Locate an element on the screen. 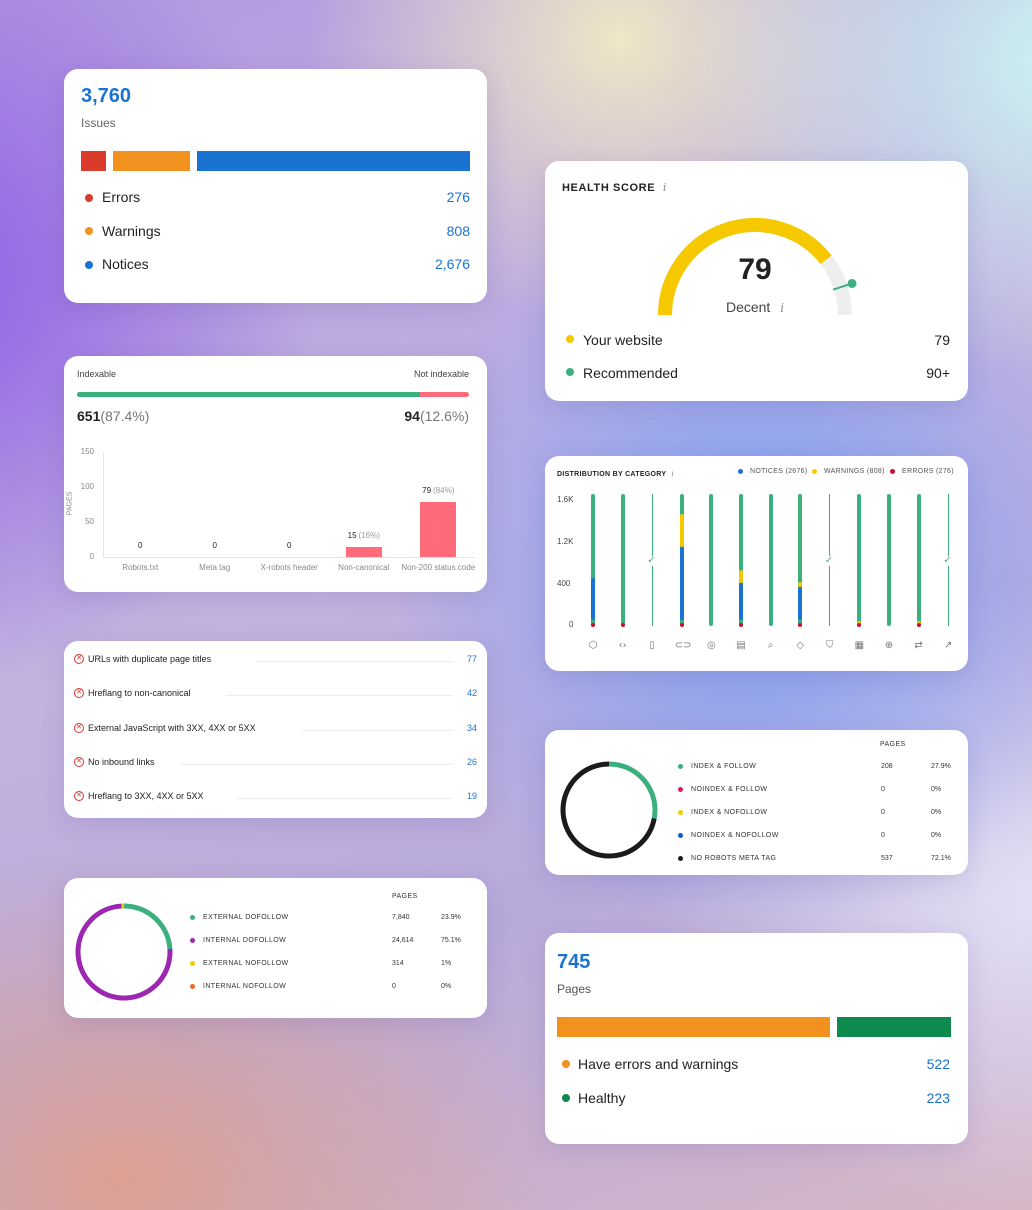 The width and height of the screenshot is (1032, 1210). recommended-value: 90+ is located at coordinates (938, 373).